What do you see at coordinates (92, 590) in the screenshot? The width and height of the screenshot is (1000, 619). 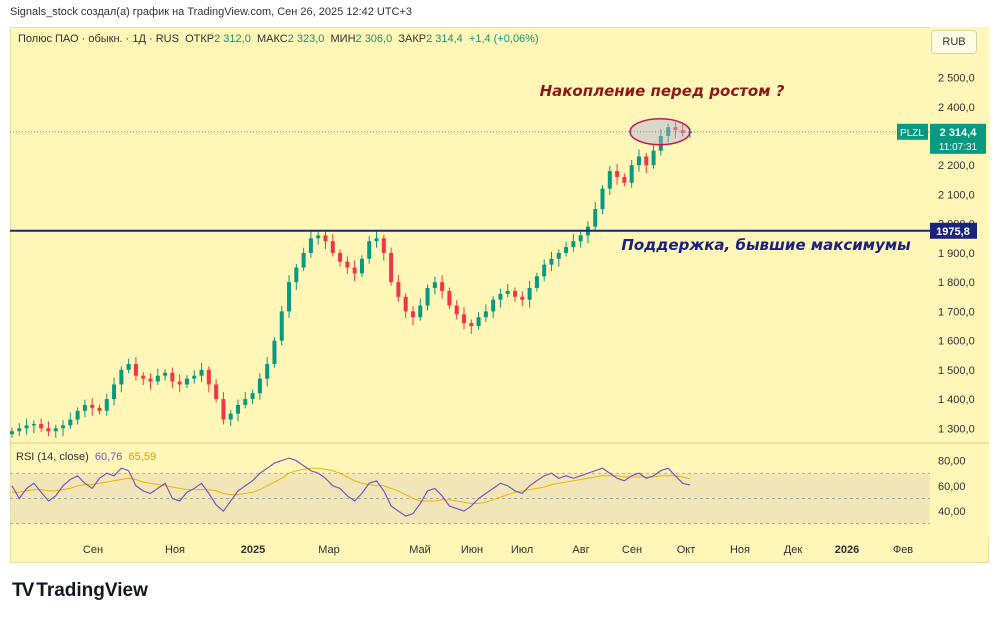 I see `brand-name: TradingView` at bounding box center [92, 590].